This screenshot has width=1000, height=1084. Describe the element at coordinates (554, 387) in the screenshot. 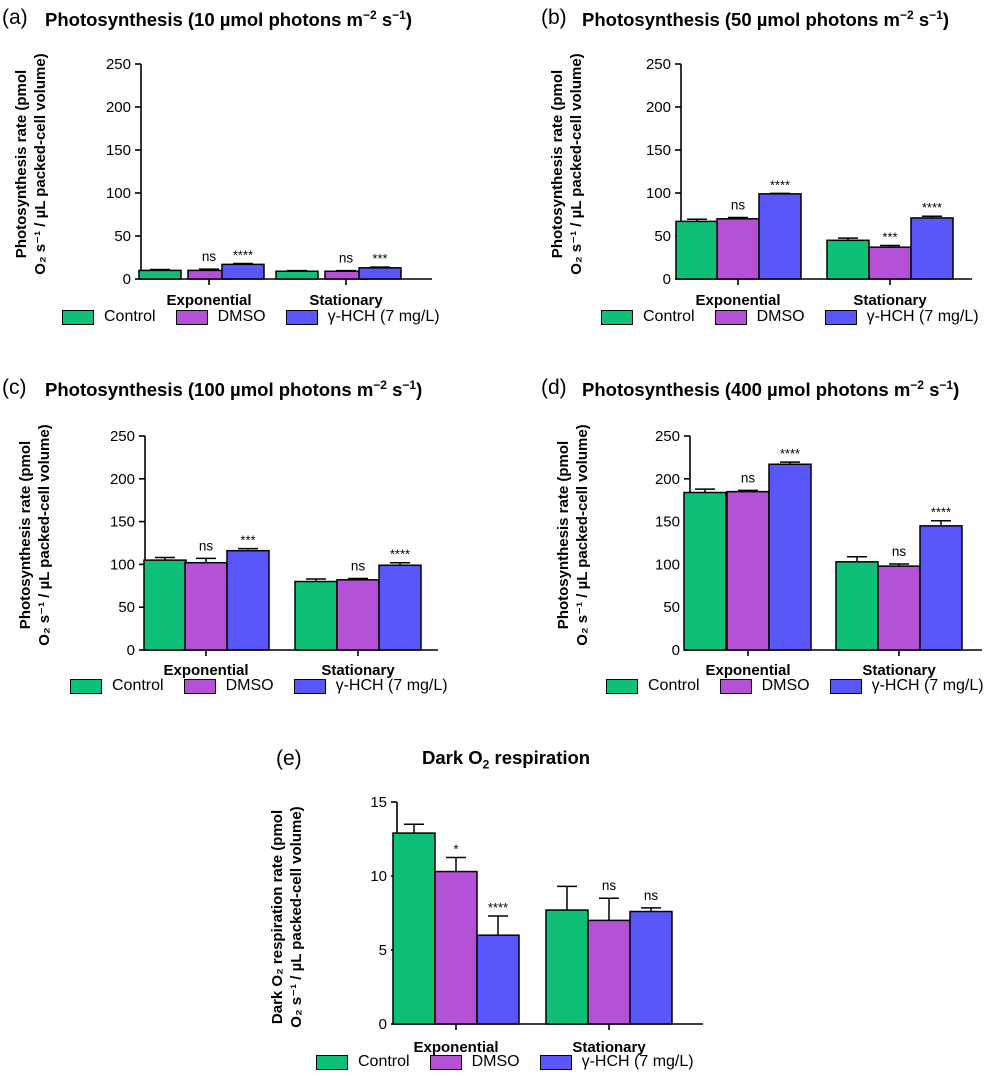

I see `panel-label: (d)` at that location.